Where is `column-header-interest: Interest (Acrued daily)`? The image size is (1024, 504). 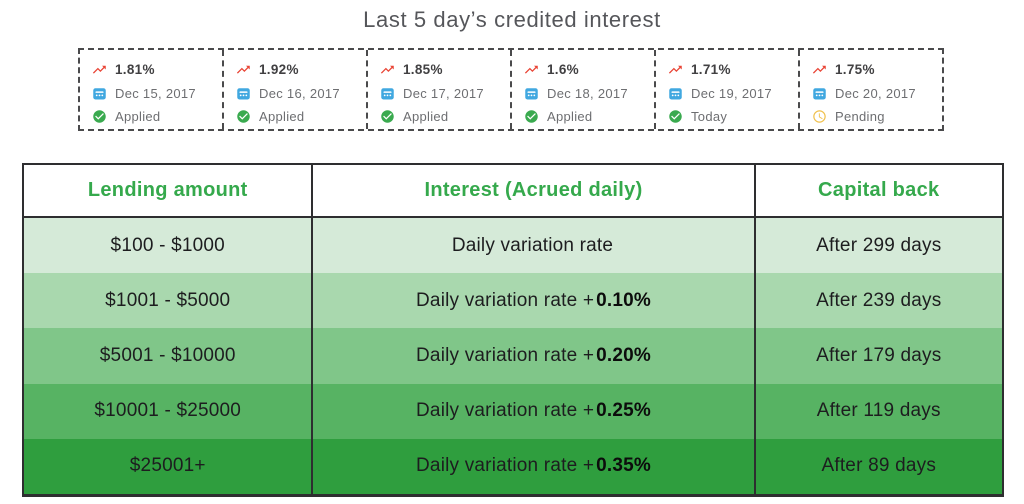 column-header-interest: Interest (Acrued daily) is located at coordinates (534, 190).